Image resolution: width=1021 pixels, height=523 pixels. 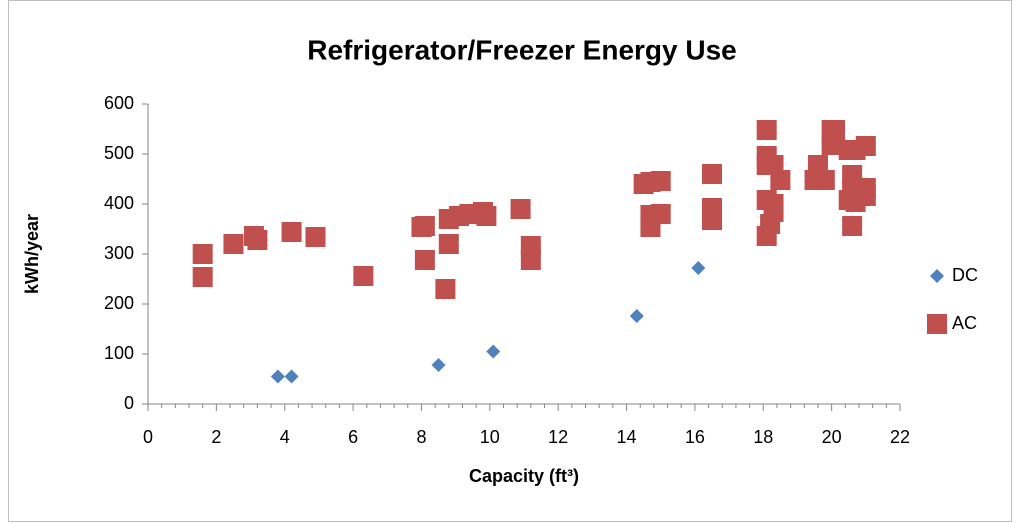 I want to click on chart-title: Refrigerator/Freezer Energy Use, so click(x=522, y=49).